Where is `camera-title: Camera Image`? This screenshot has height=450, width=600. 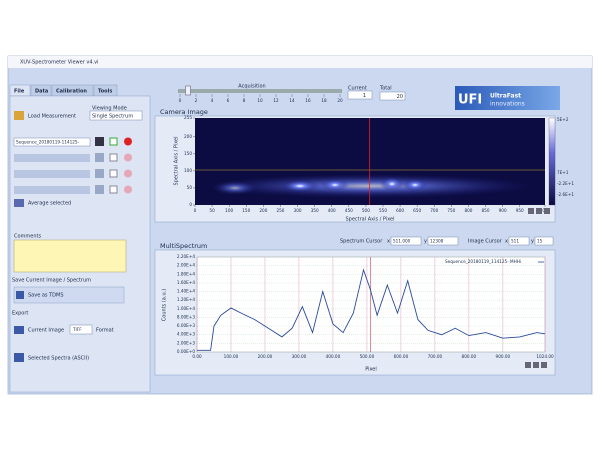
camera-title: Camera Image is located at coordinates (184, 112).